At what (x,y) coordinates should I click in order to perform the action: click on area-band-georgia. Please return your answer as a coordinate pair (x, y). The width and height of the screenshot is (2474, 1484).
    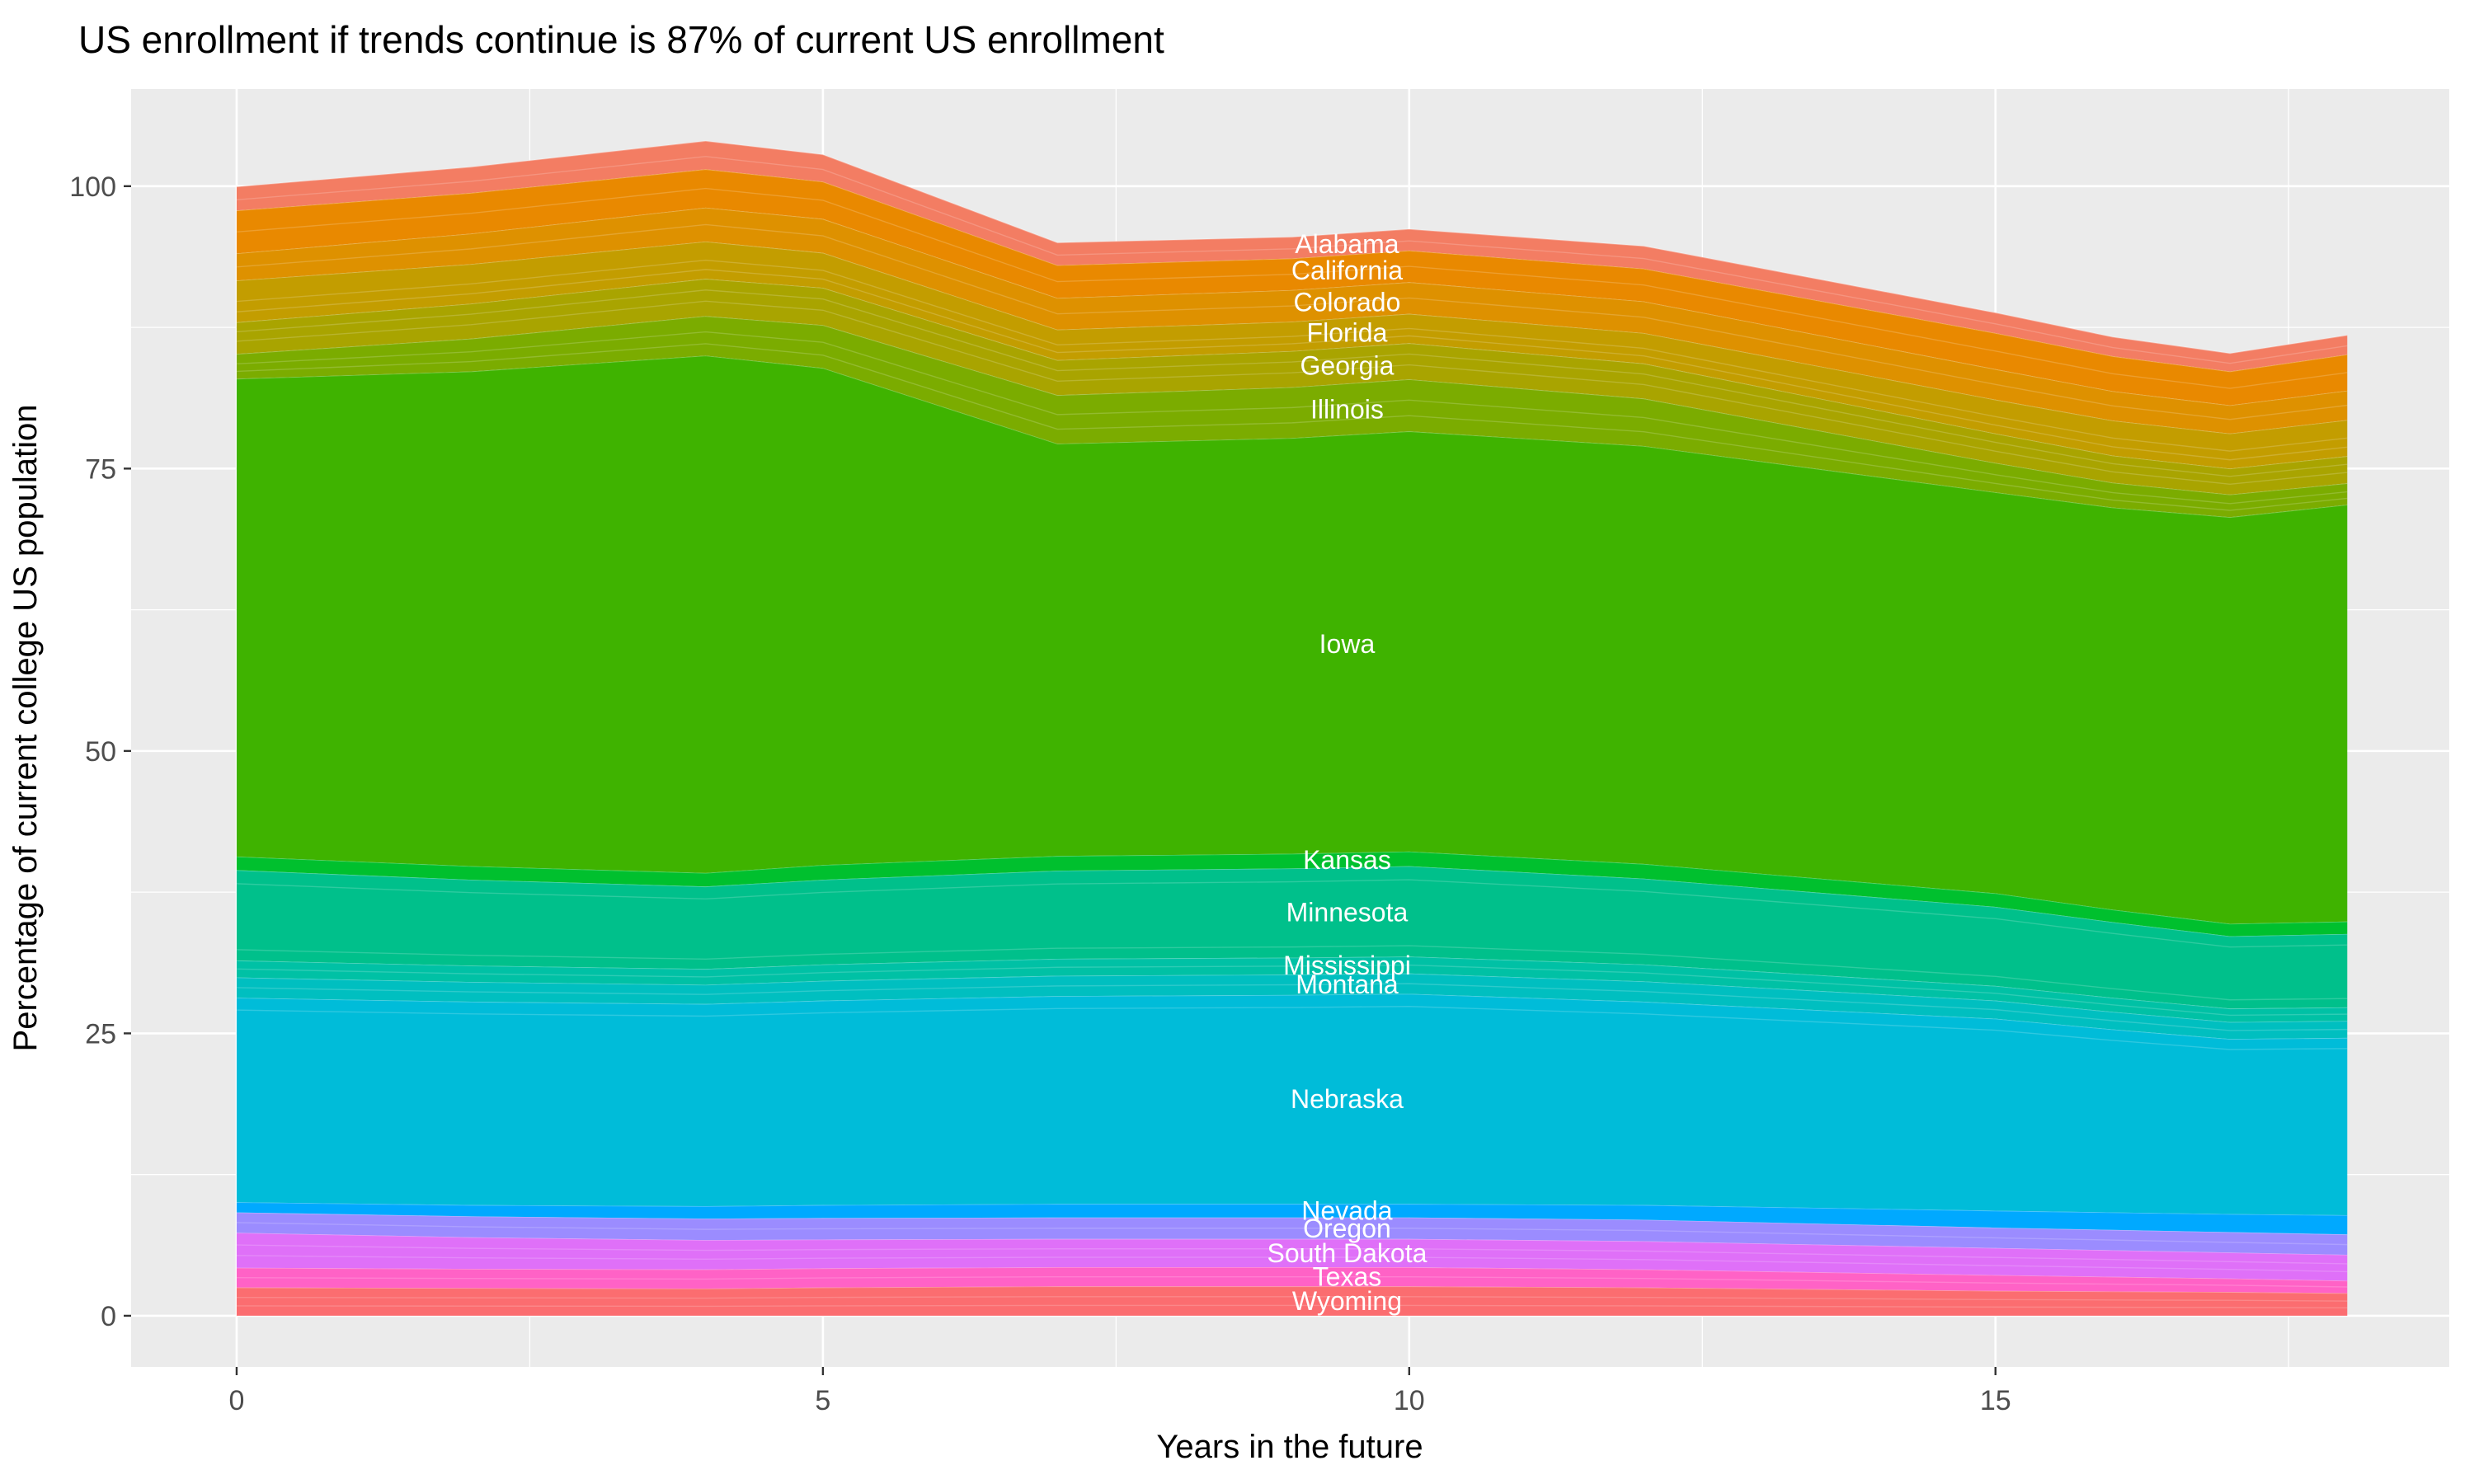
    Looking at the image, I should click on (1292, 387).